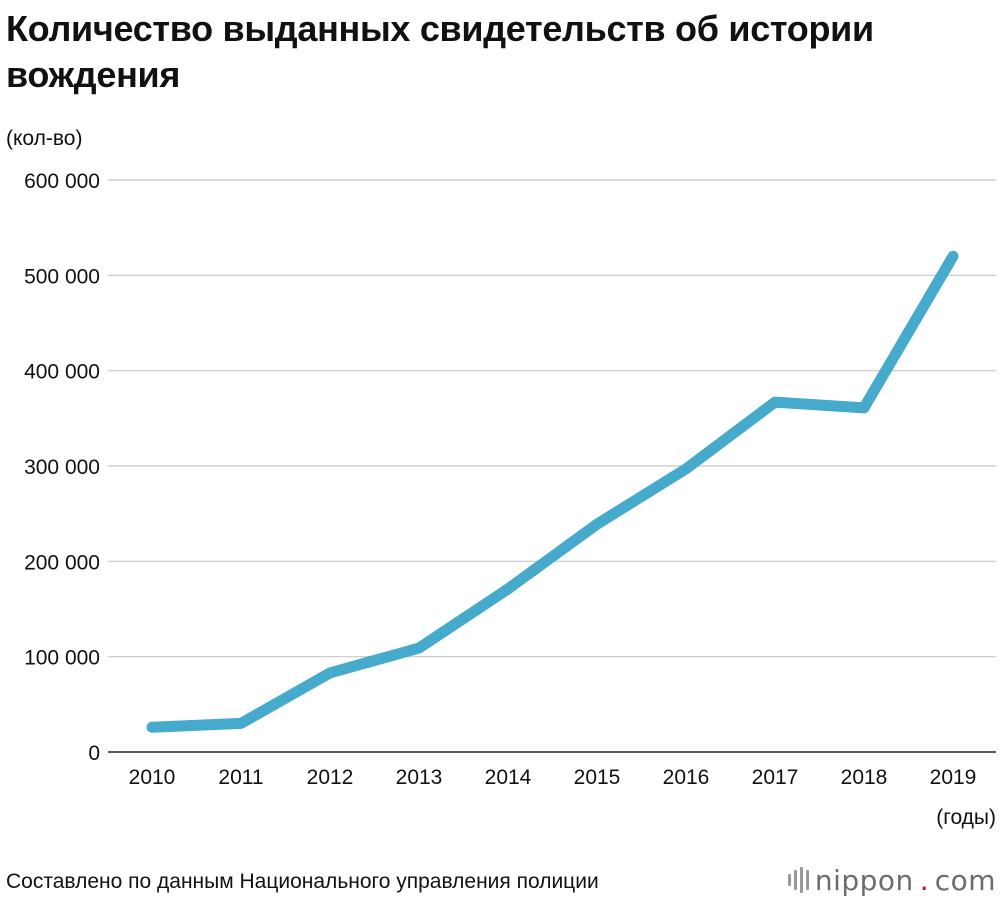 The height and width of the screenshot is (902, 1000). Describe the element at coordinates (94, 753) in the screenshot. I see `y-tick-label: 0` at that location.